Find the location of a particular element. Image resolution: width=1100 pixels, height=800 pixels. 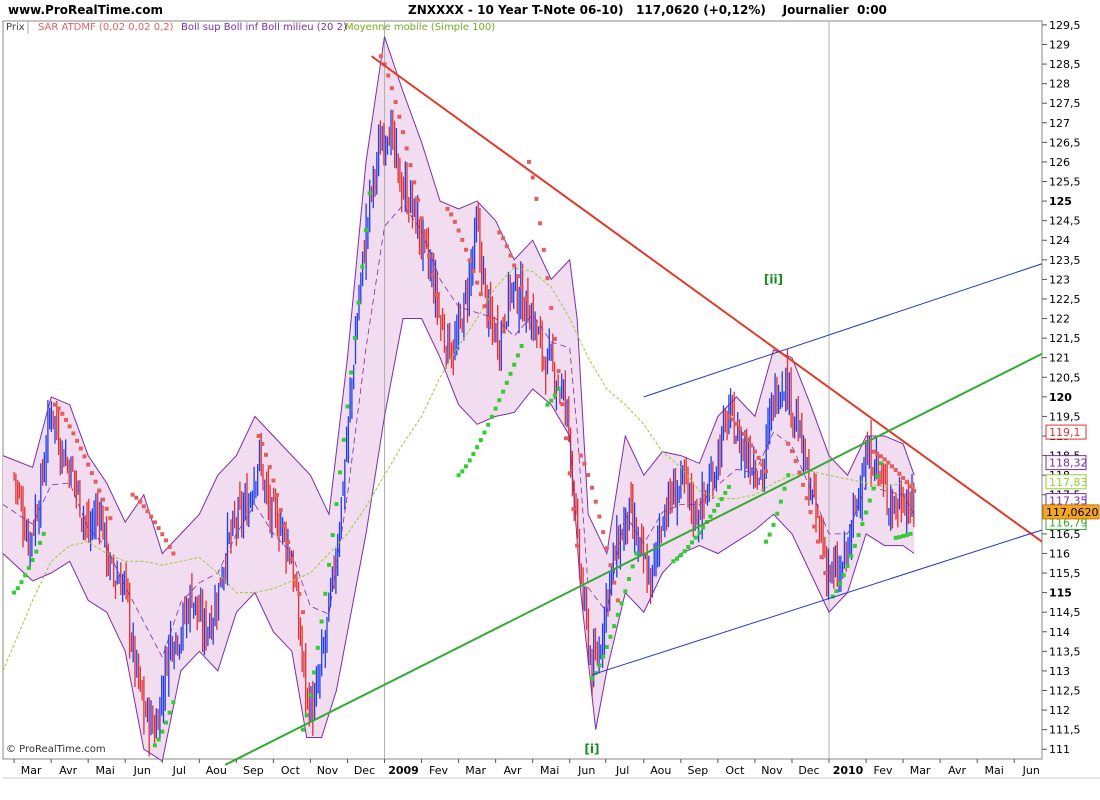

site-name: www.ProRealTime.com is located at coordinates (85, 10).